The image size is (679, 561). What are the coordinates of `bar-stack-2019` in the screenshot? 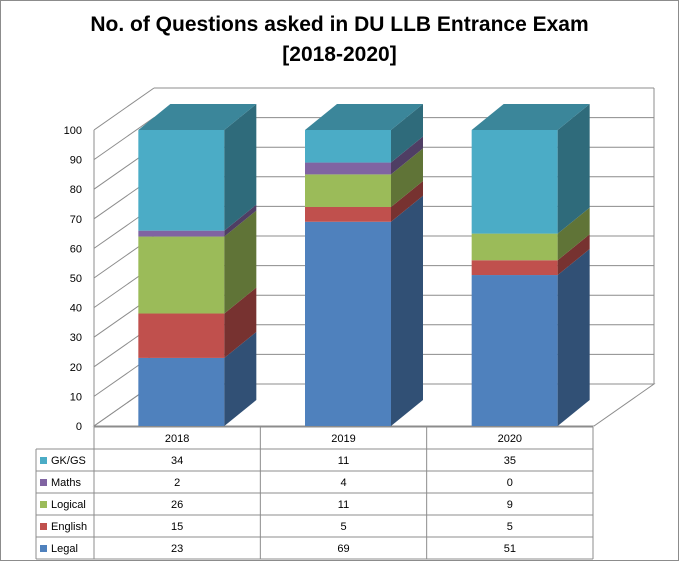 It's located at (364, 265).